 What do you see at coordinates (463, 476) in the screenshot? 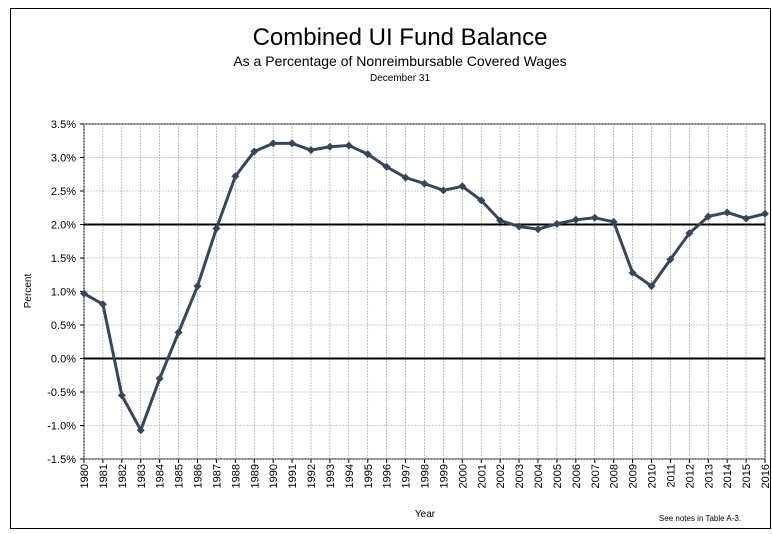
I see `x-tick-label: 2000` at bounding box center [463, 476].